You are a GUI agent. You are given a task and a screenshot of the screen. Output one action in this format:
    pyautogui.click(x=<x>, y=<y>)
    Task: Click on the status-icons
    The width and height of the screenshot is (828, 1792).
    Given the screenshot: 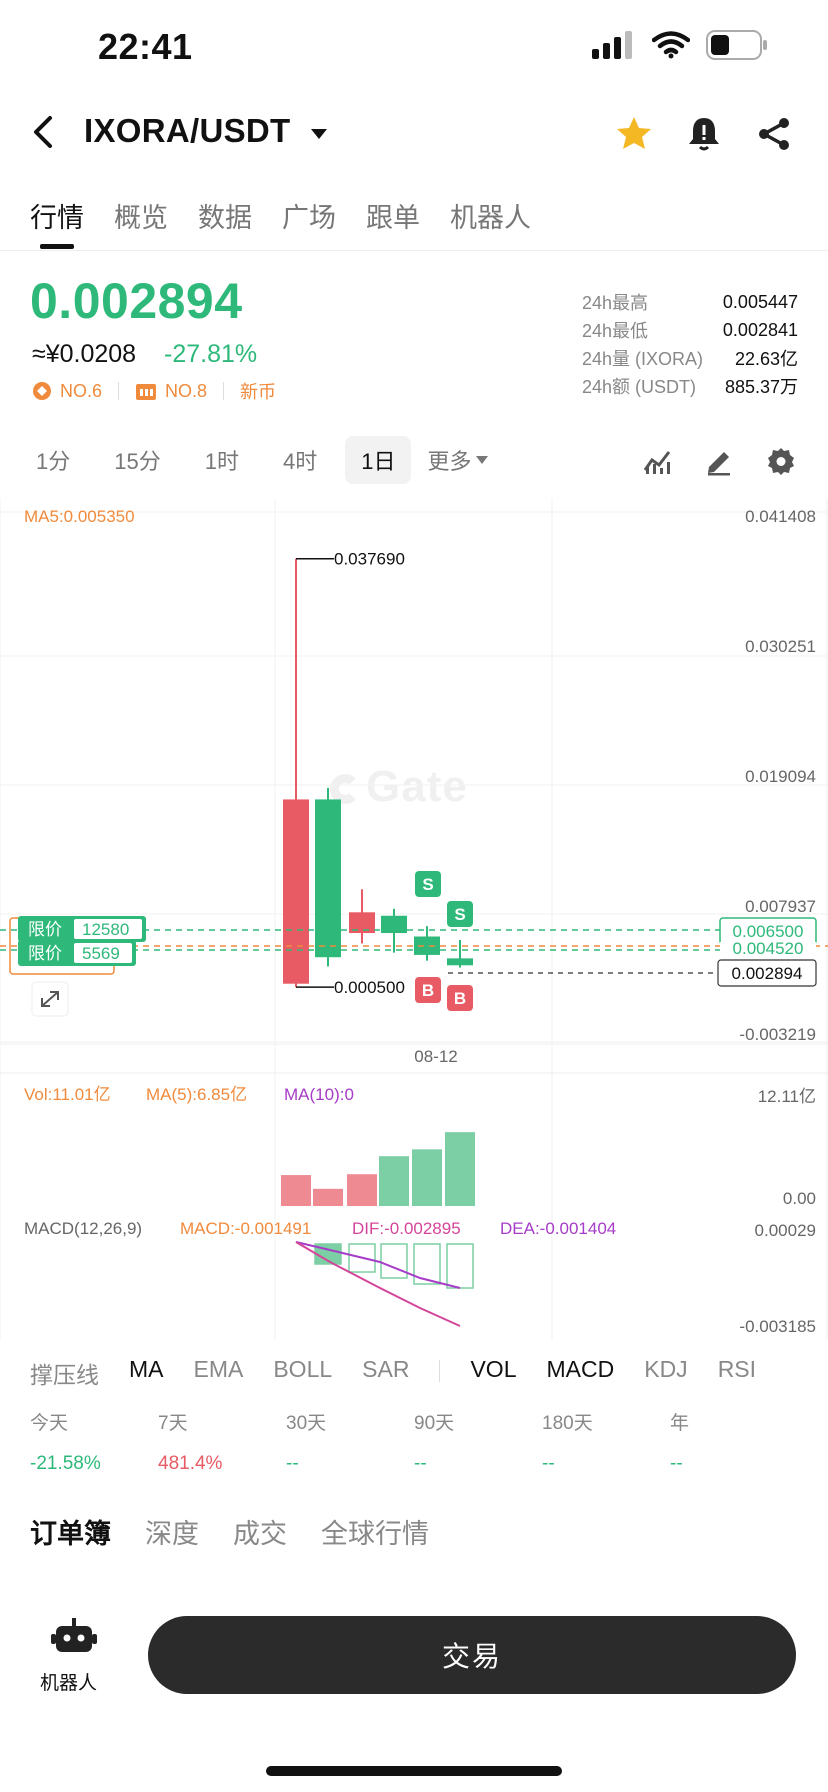 What is the action you would take?
    pyautogui.click(x=680, y=45)
    